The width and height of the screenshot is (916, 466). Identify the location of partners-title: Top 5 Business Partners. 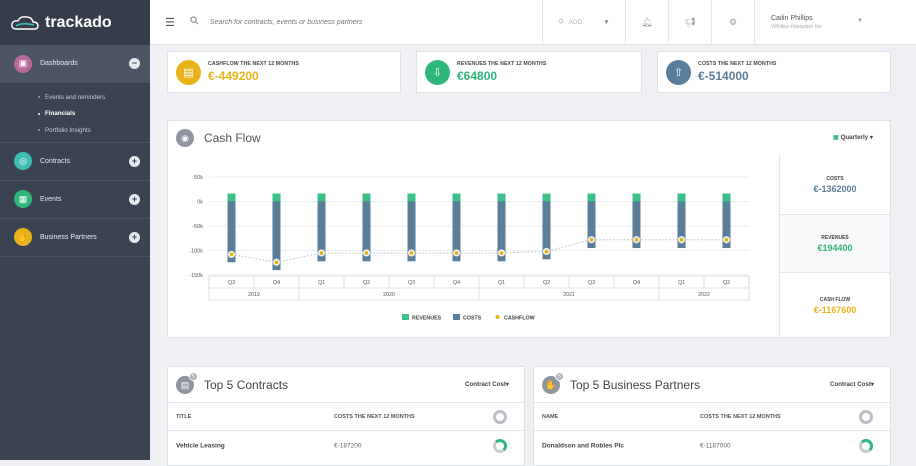
(635, 385).